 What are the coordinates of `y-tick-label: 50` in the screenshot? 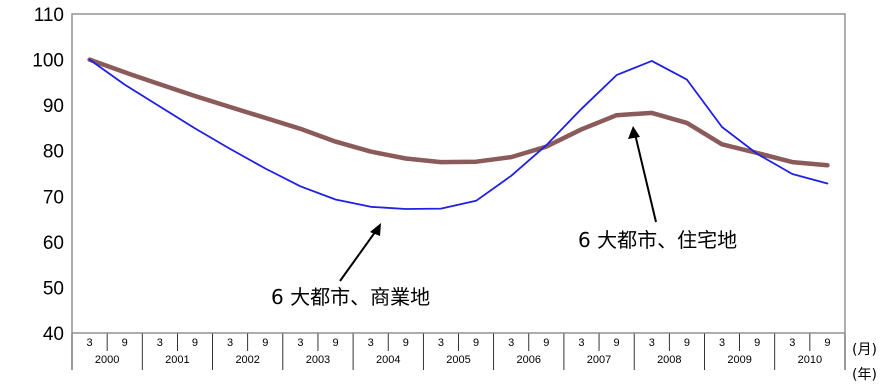 It's located at (53, 288).